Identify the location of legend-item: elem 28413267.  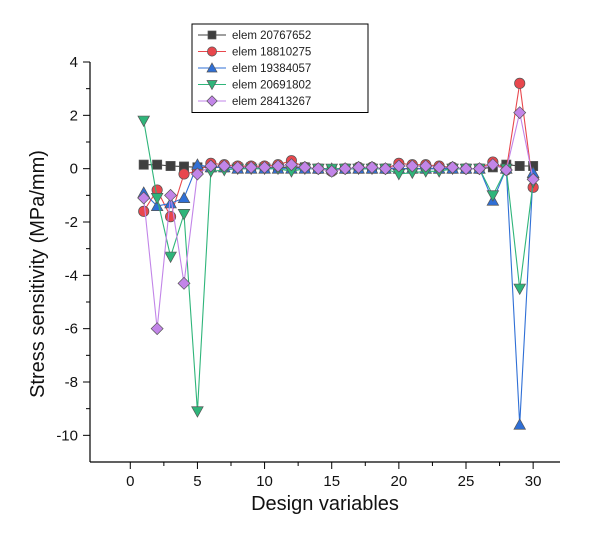
(254, 101).